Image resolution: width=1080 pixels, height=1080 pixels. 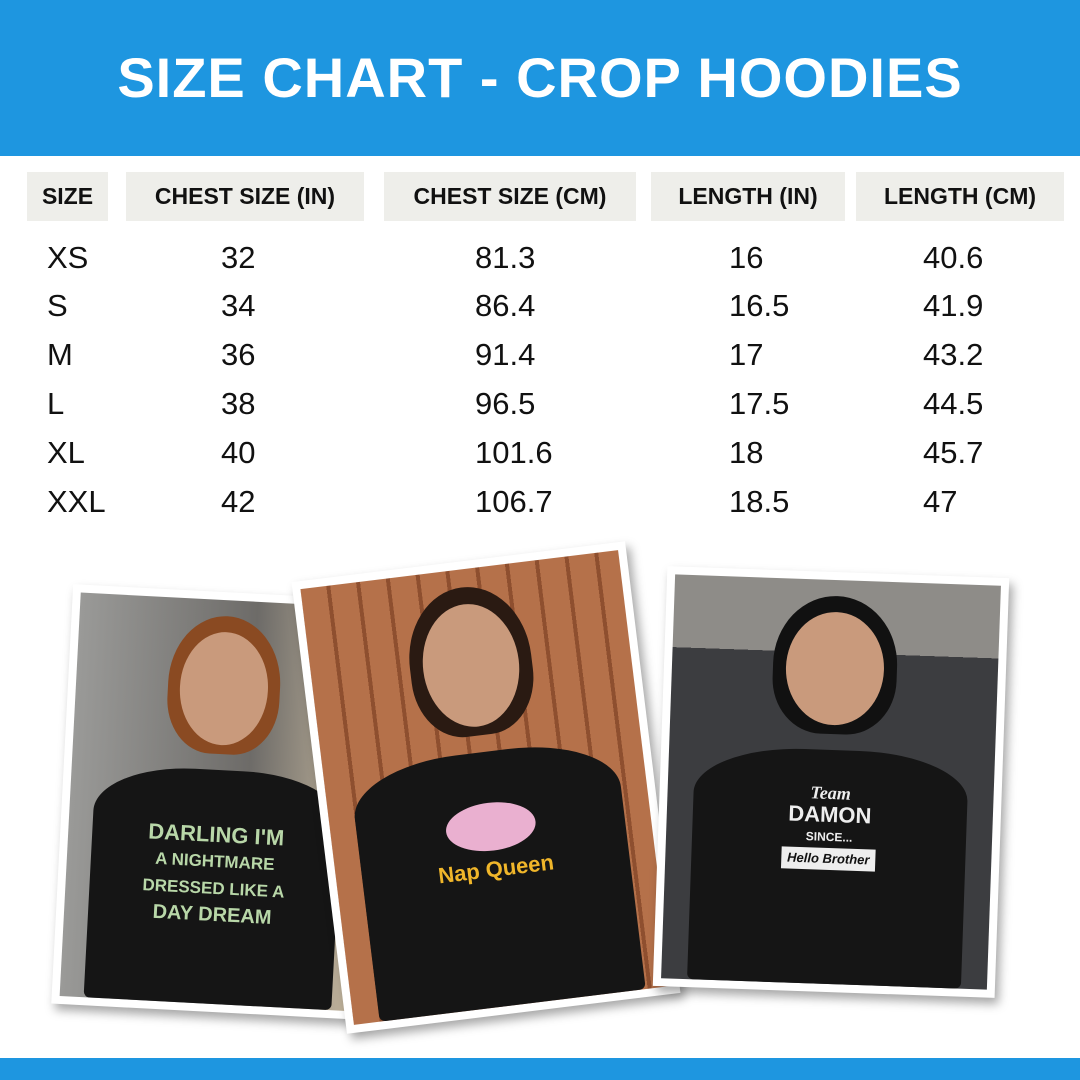 I want to click on hoodie-shape: Team DAMON SINCE... Hello Brother, so click(x=828, y=866).